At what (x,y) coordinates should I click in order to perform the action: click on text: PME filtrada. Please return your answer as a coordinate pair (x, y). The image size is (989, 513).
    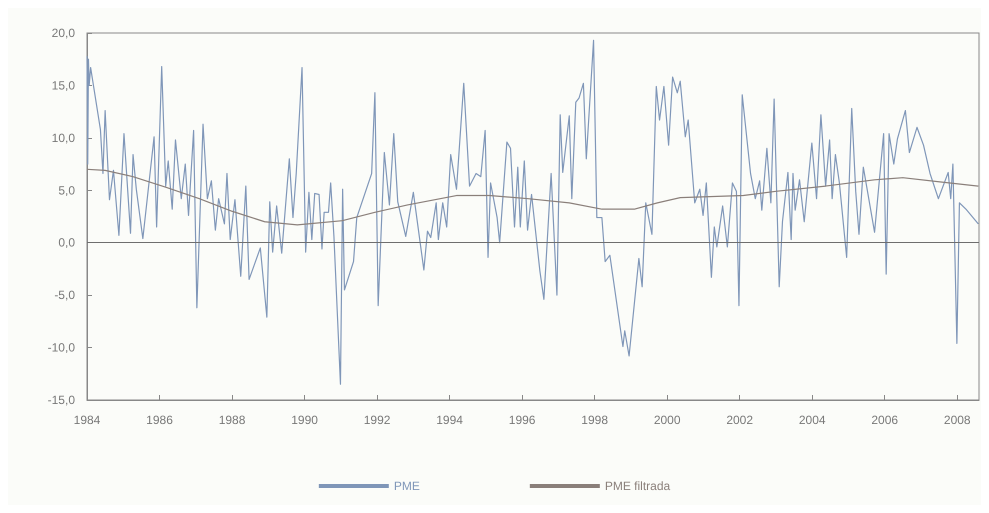
    Looking at the image, I should click on (637, 486).